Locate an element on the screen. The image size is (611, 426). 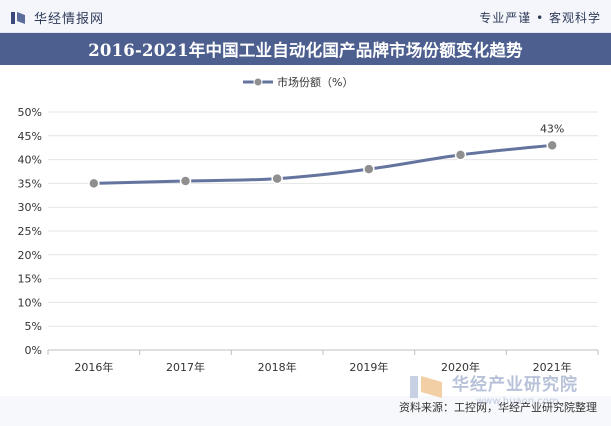
brand: 华经情报网 is located at coordinates (57, 17).